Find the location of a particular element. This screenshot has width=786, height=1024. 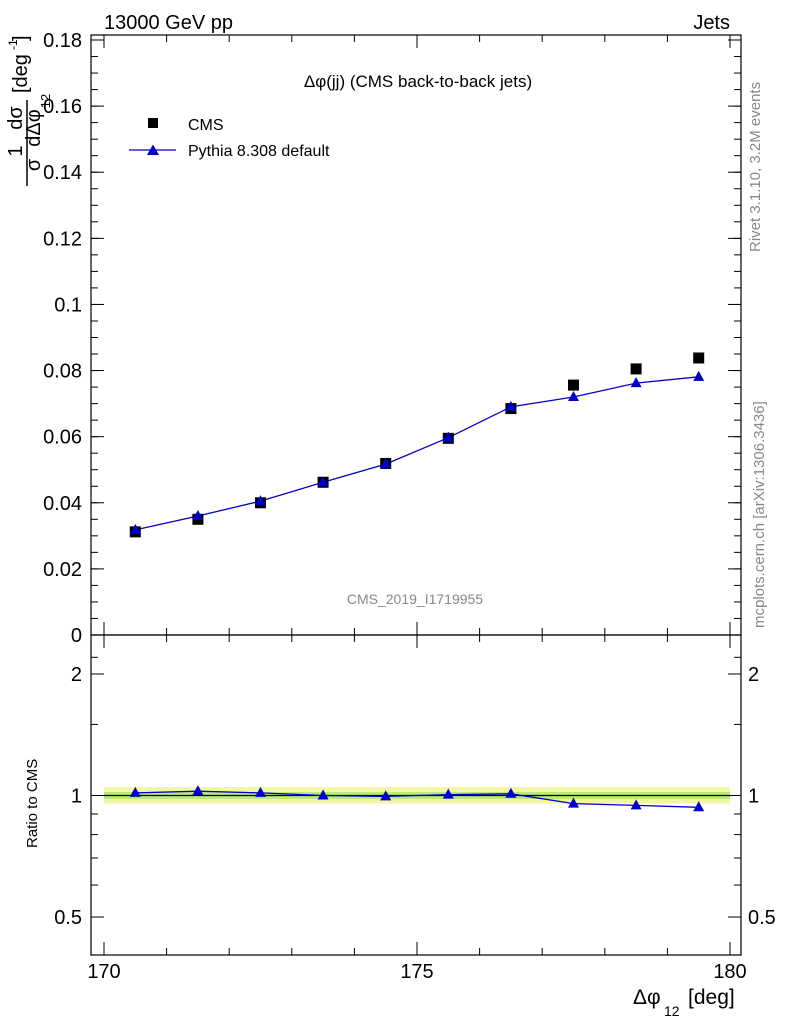

analysis-watermark: CMS_2019_I1719955 is located at coordinates (415, 599).